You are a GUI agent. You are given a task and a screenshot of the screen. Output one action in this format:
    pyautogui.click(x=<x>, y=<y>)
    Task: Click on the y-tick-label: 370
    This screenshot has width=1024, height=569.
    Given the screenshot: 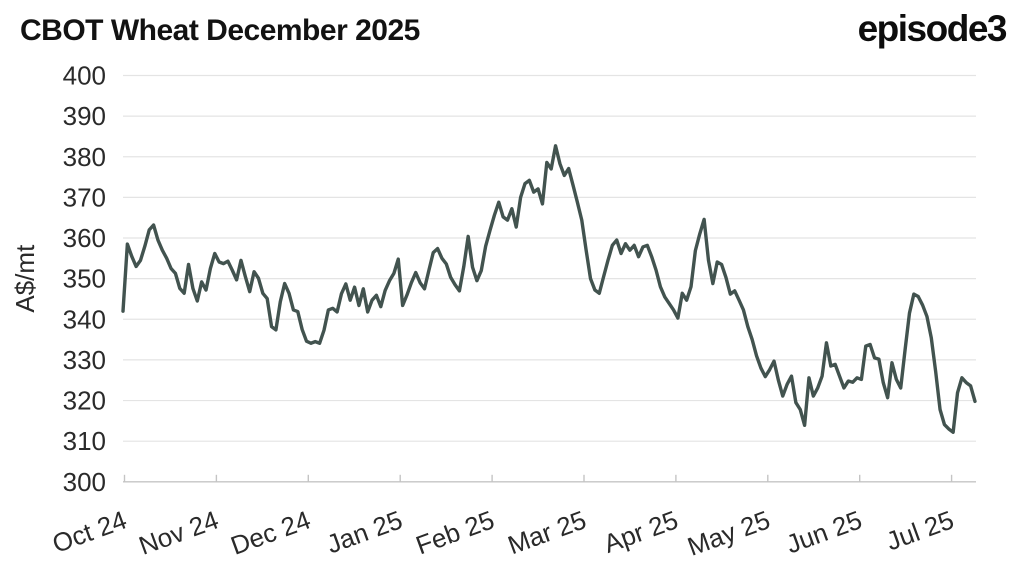 What is the action you would take?
    pyautogui.click(x=84, y=197)
    